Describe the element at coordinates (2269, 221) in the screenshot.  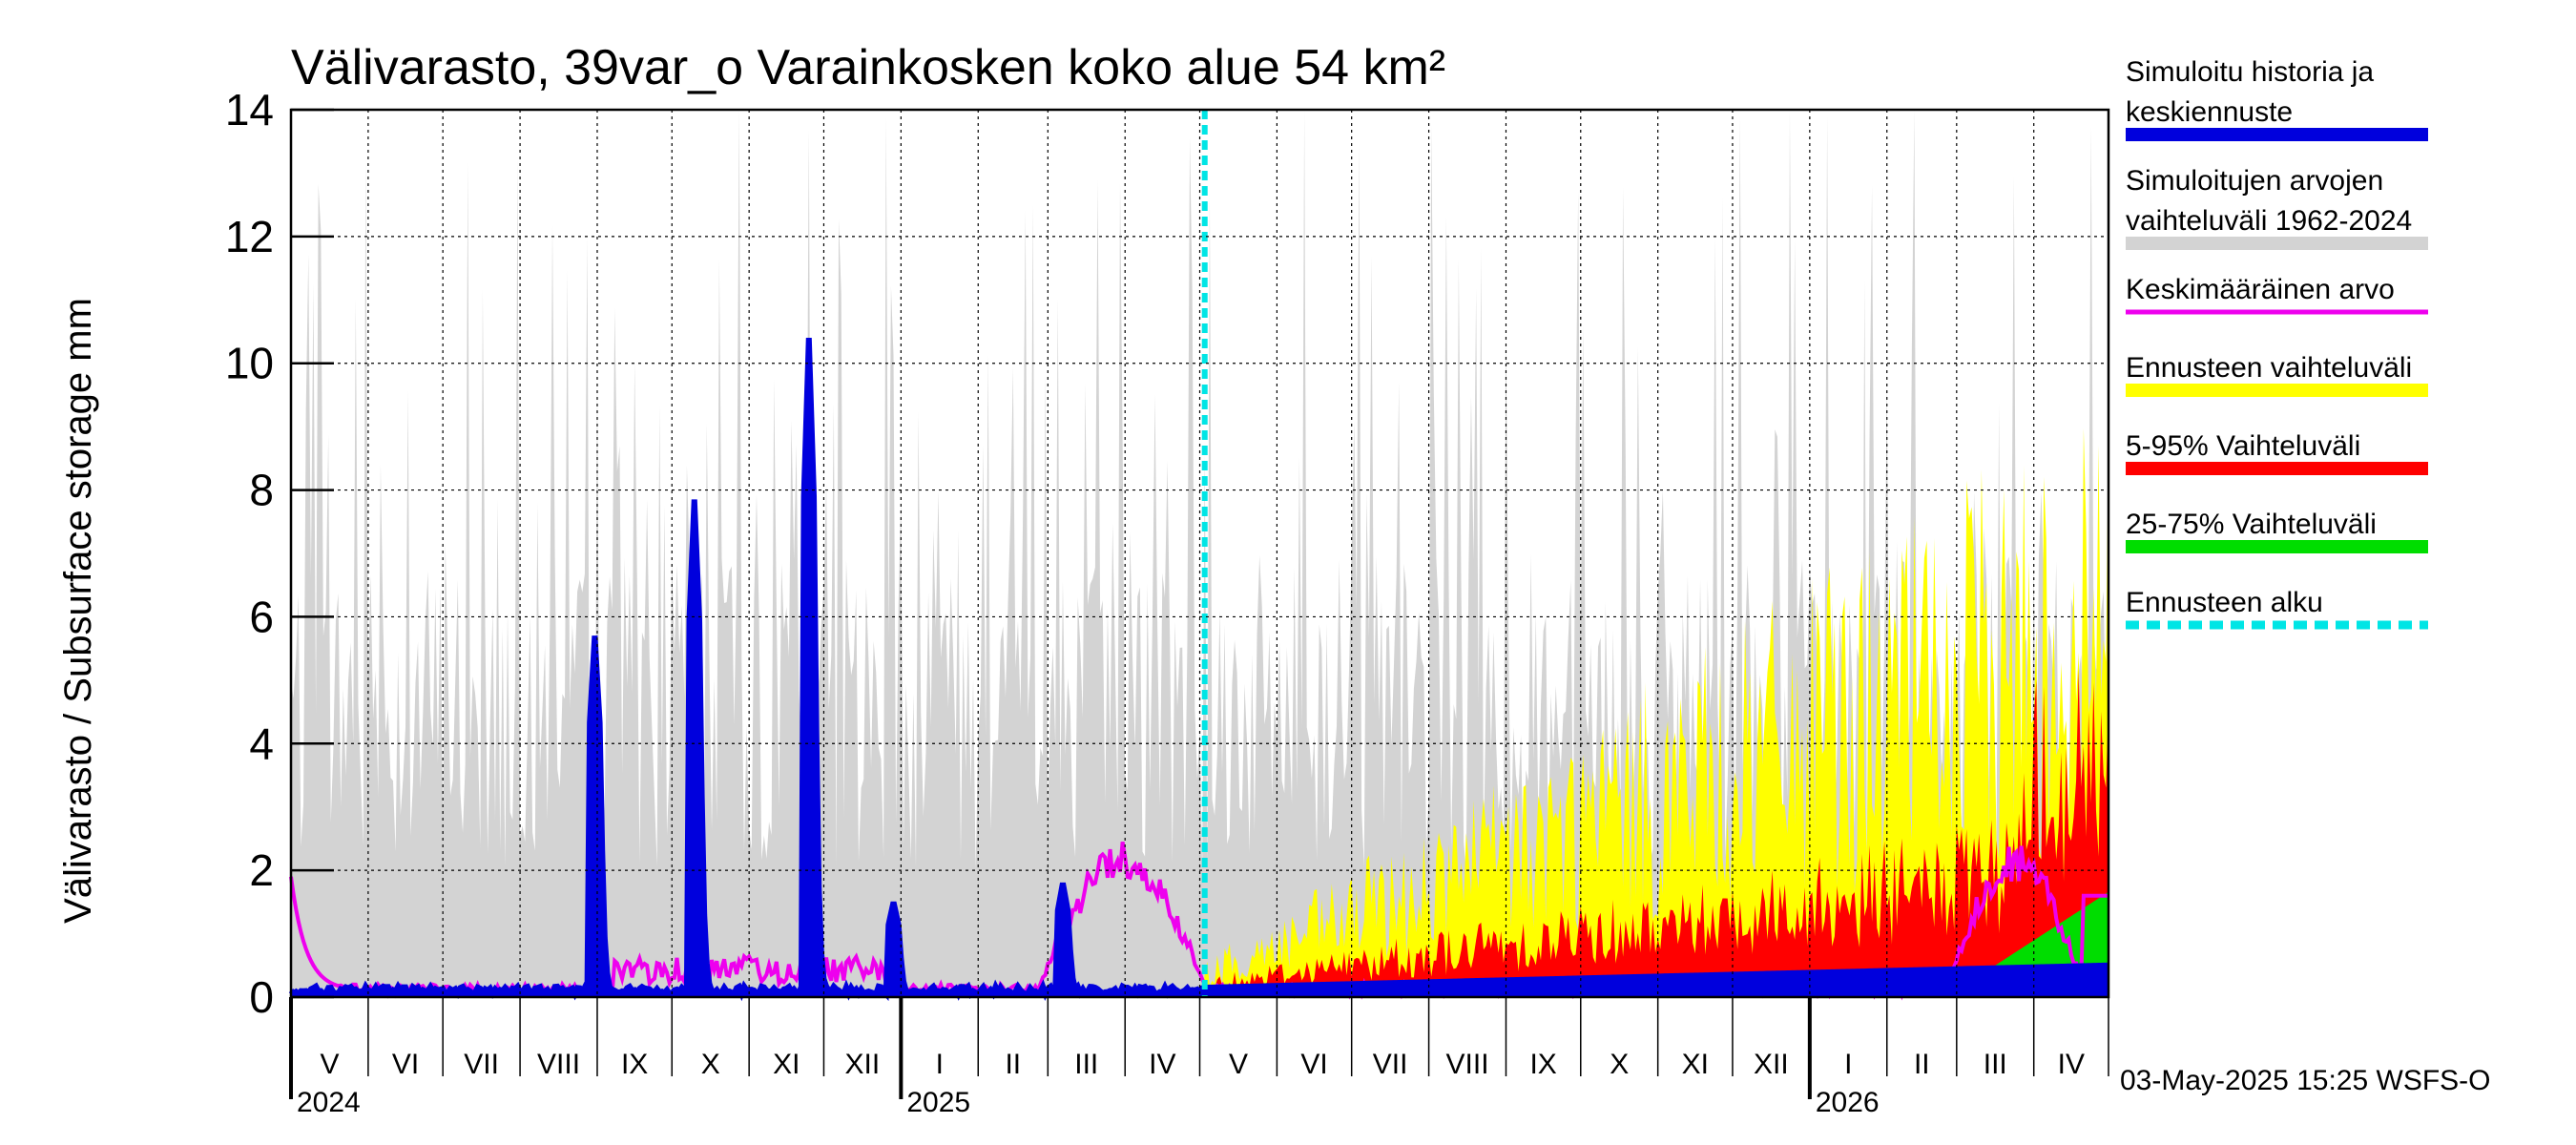
I see `legend-label: vaihteluväli 1962-2024` at that location.